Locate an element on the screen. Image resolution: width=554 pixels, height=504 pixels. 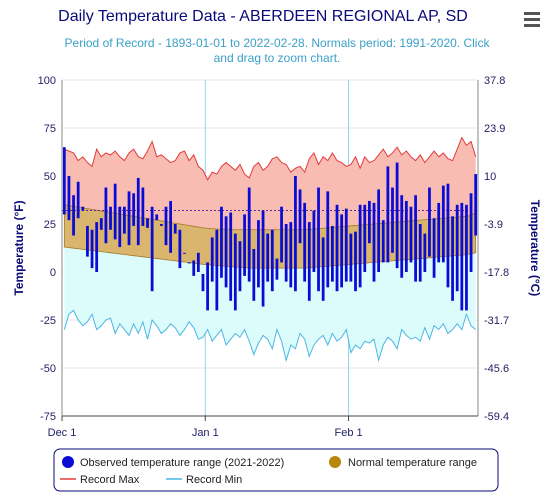
hamburger-menu-icon is located at coordinates (532, 19).